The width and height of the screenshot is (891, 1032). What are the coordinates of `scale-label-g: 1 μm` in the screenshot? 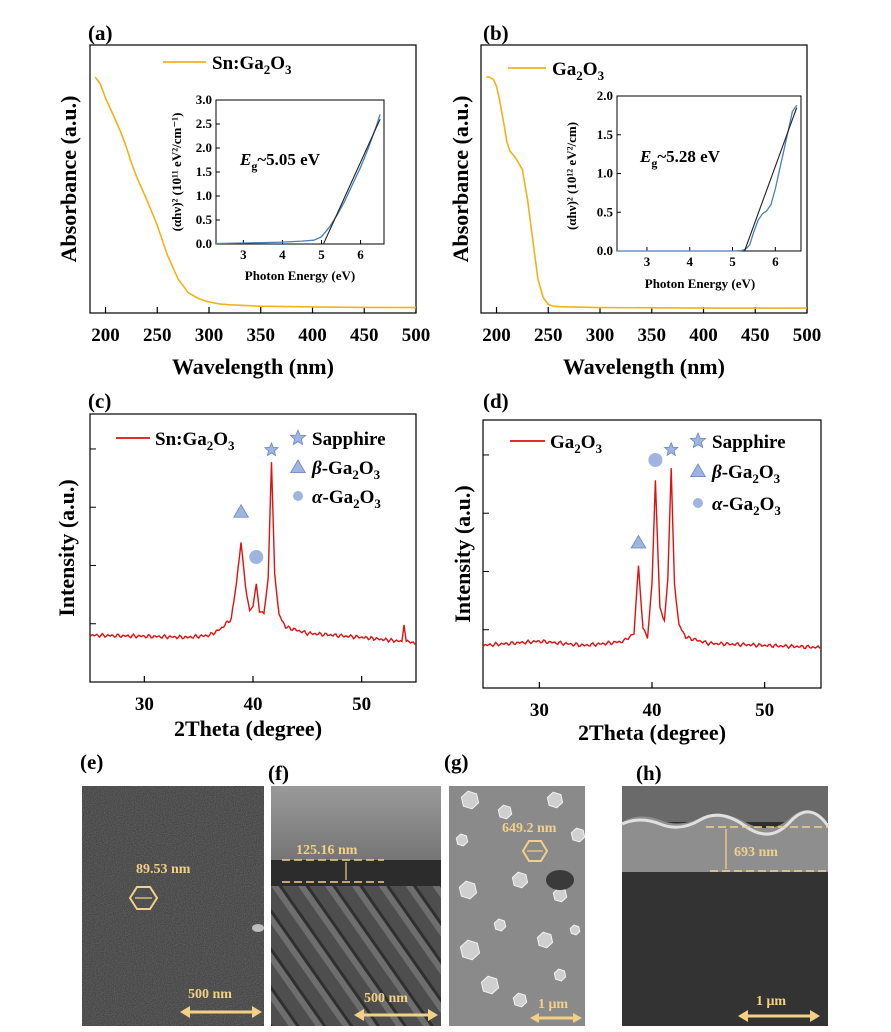 It's located at (553, 1004).